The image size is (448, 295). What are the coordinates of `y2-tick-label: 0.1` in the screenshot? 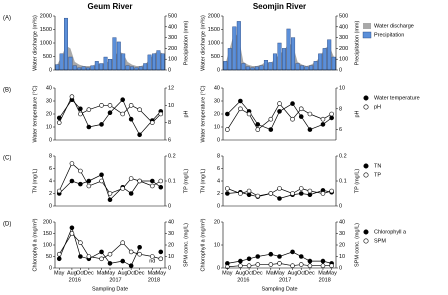 It's located at (172, 181).